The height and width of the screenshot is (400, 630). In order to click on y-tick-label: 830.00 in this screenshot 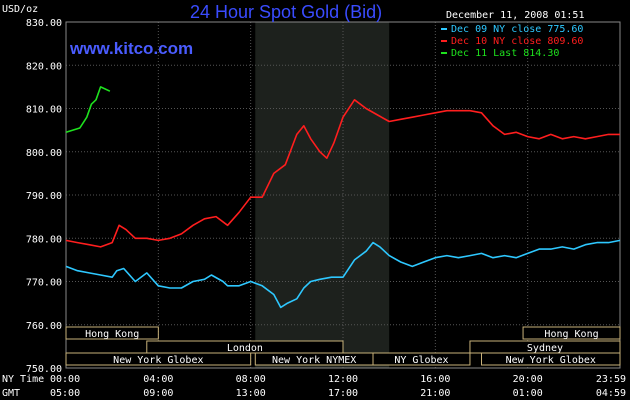, I will do `click(44, 23)`.